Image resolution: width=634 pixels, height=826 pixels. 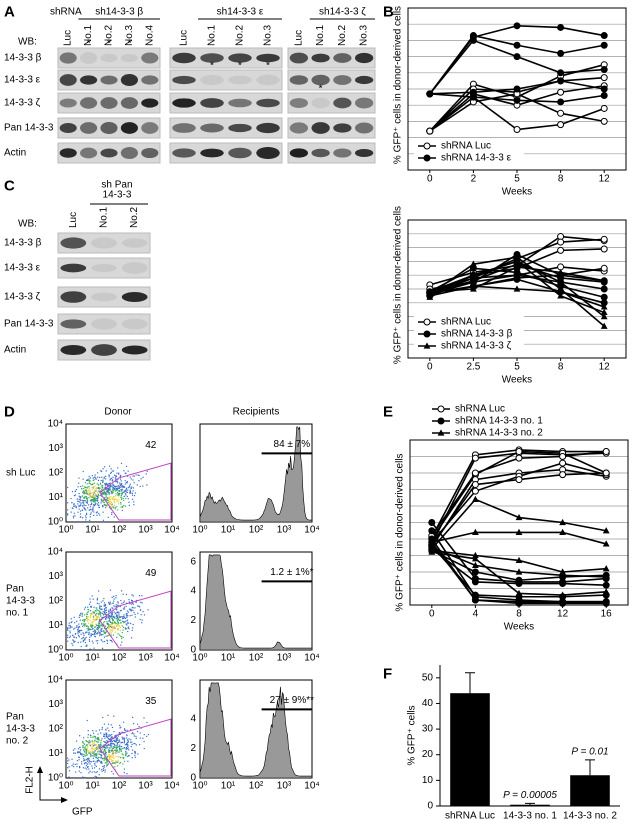 What do you see at coordinates (530, 803) in the screenshot?
I see `error-bar` at bounding box center [530, 803].